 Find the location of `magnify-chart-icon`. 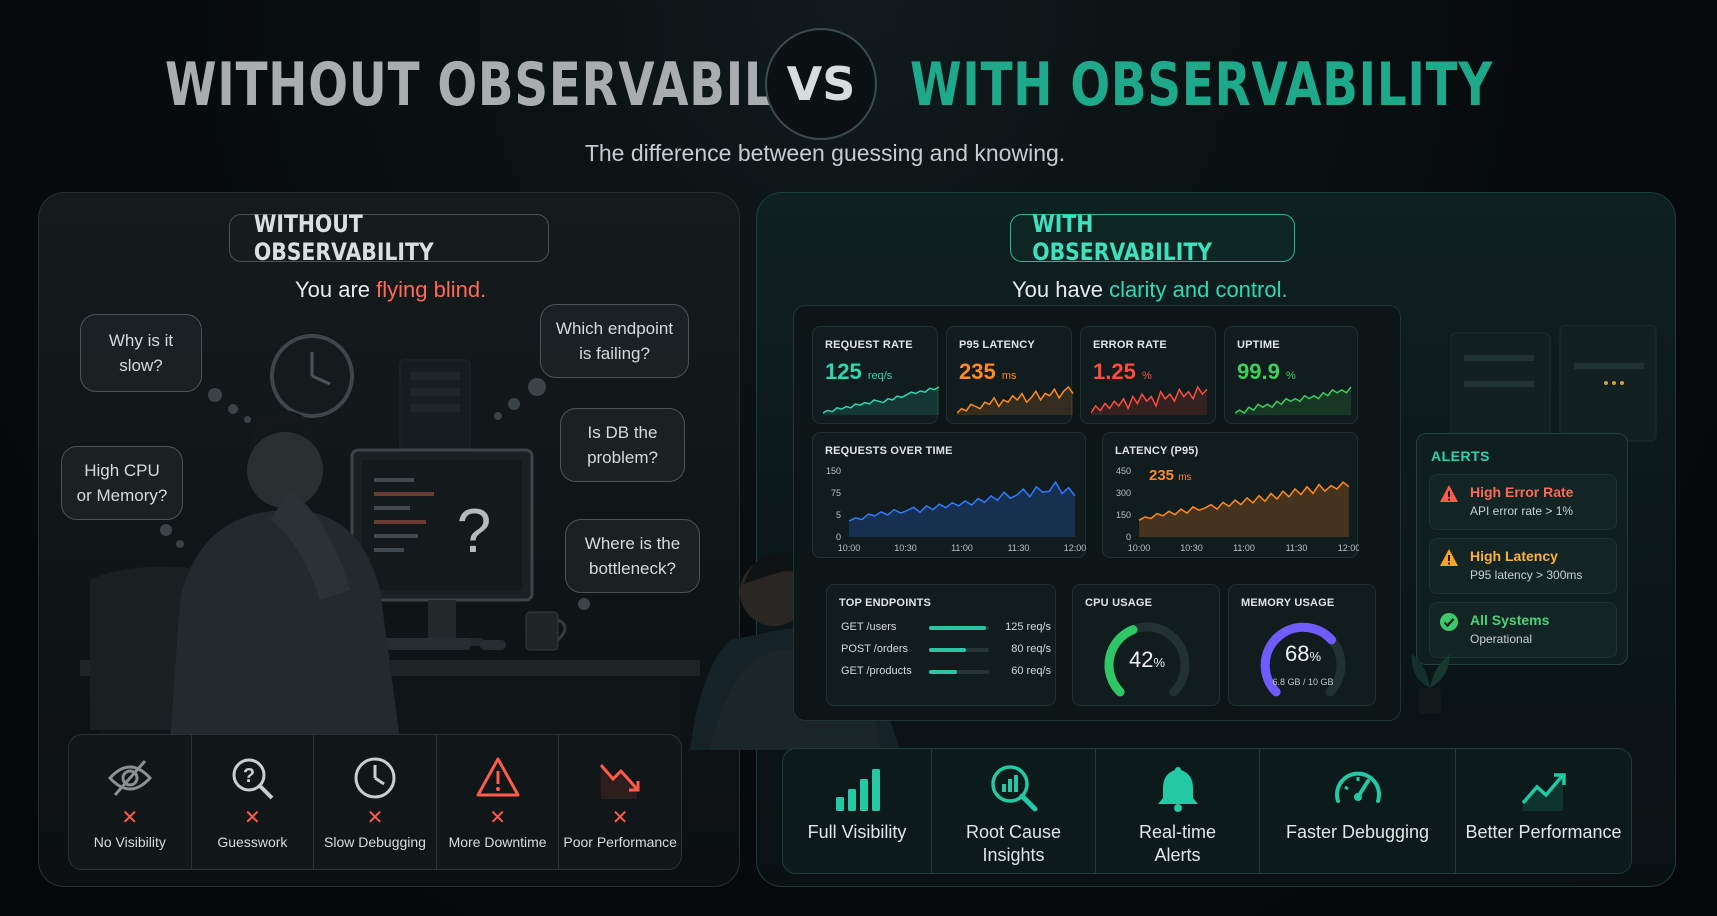

magnify-chart-icon is located at coordinates (1013, 788).